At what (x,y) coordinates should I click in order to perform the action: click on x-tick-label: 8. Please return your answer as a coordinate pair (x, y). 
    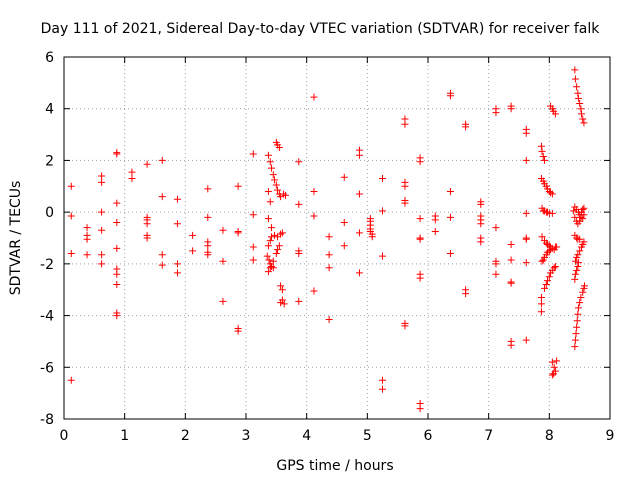
    Looking at the image, I should click on (549, 436).